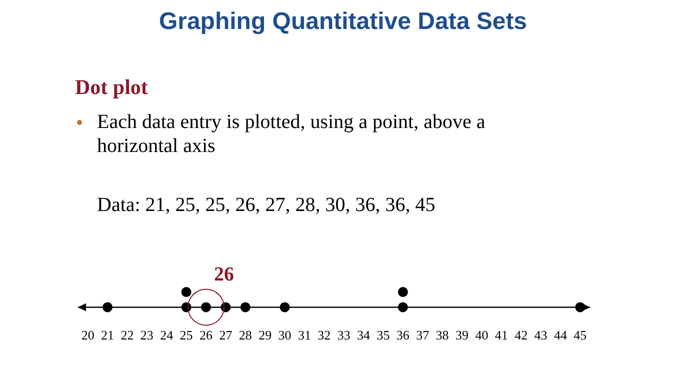  Describe the element at coordinates (580, 335) in the screenshot. I see `x-tick-label: 45` at that location.